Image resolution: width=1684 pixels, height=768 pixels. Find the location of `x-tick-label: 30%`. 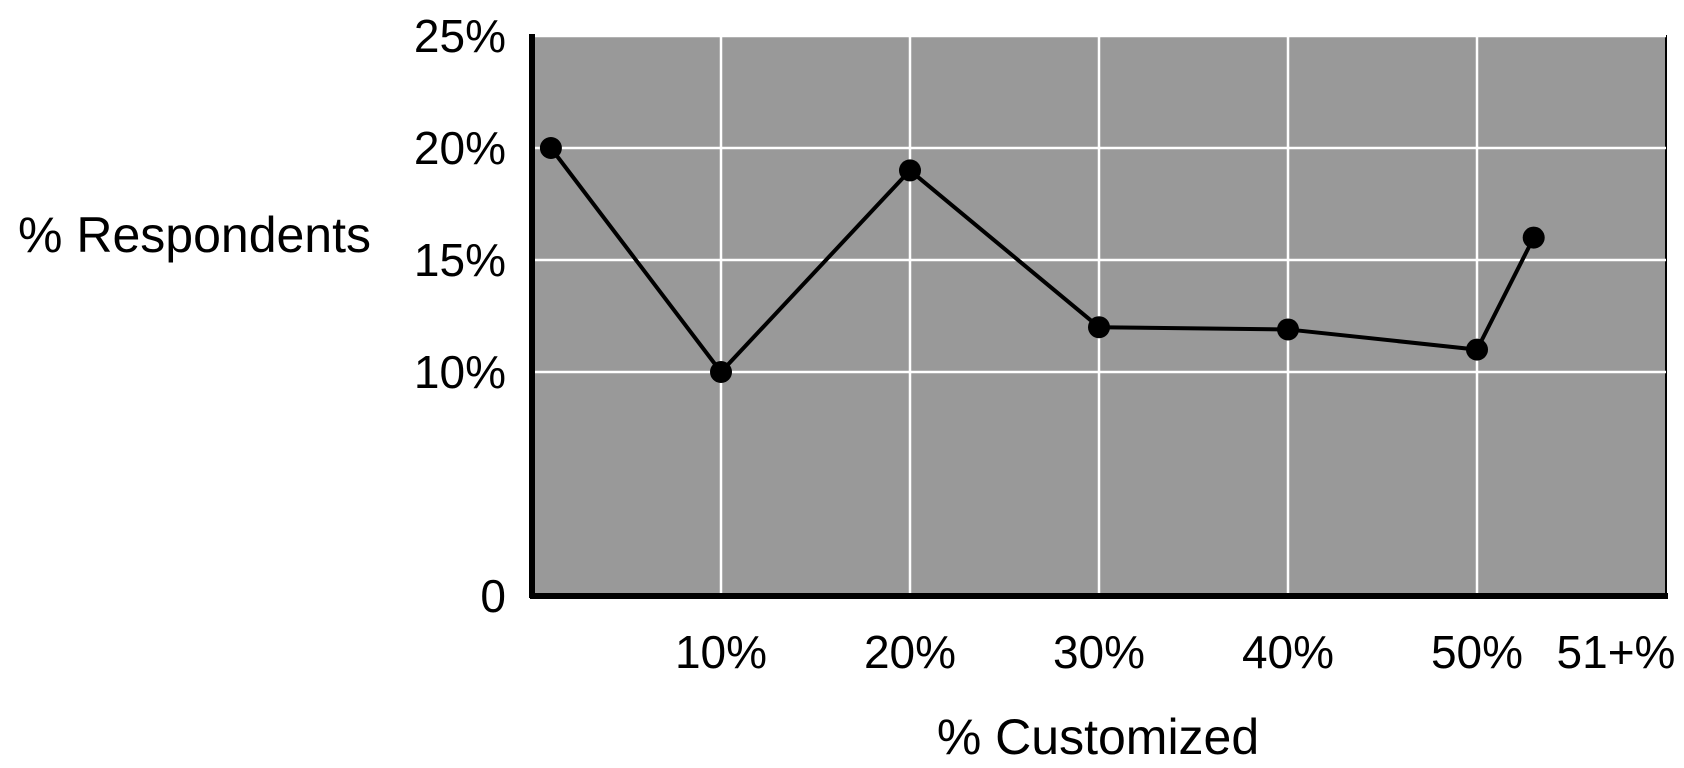

x-tick-label: 30% is located at coordinates (1099, 652).